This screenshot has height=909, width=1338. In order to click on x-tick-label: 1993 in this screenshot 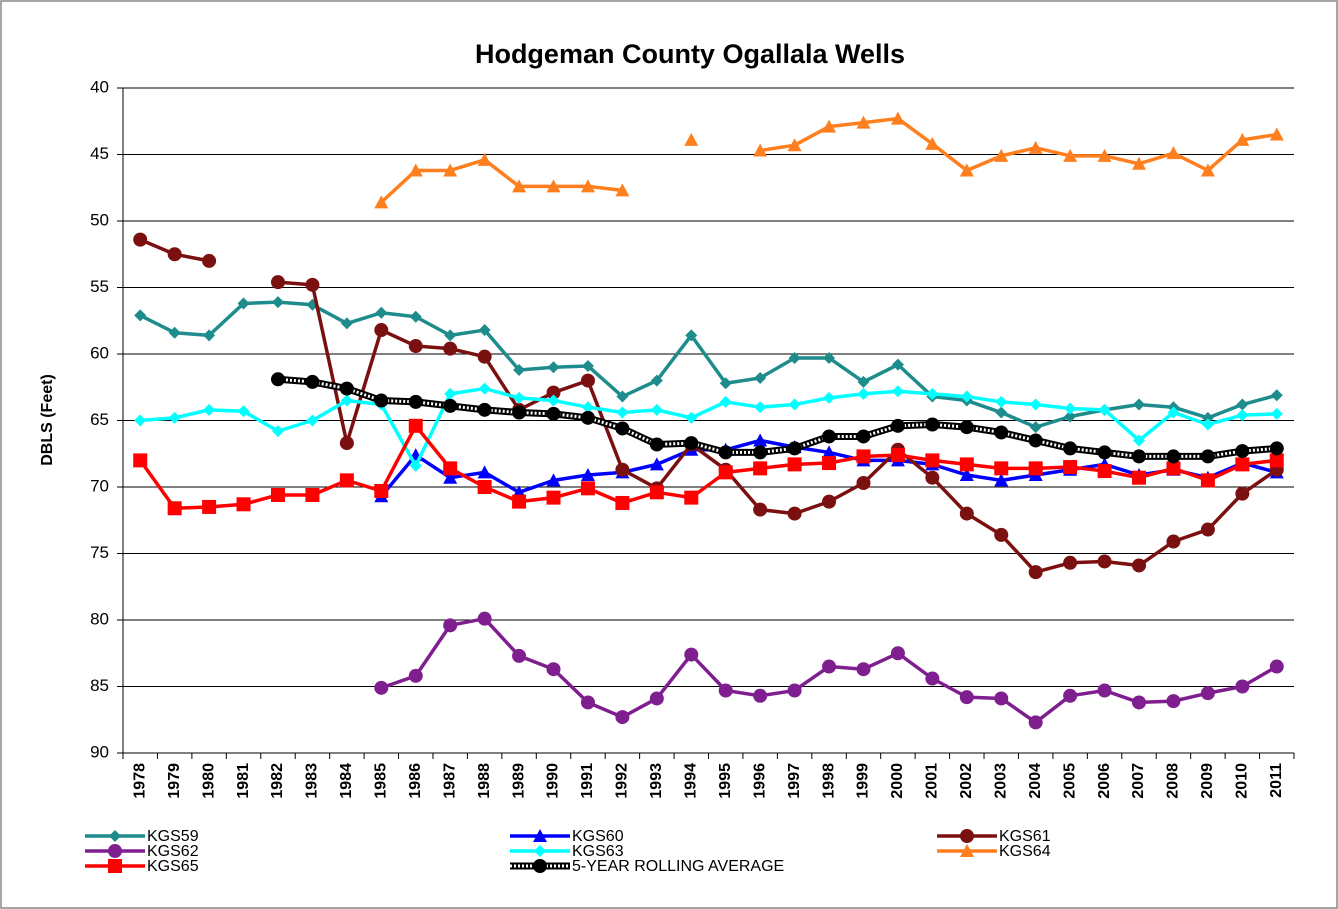, I will do `click(656, 781)`.